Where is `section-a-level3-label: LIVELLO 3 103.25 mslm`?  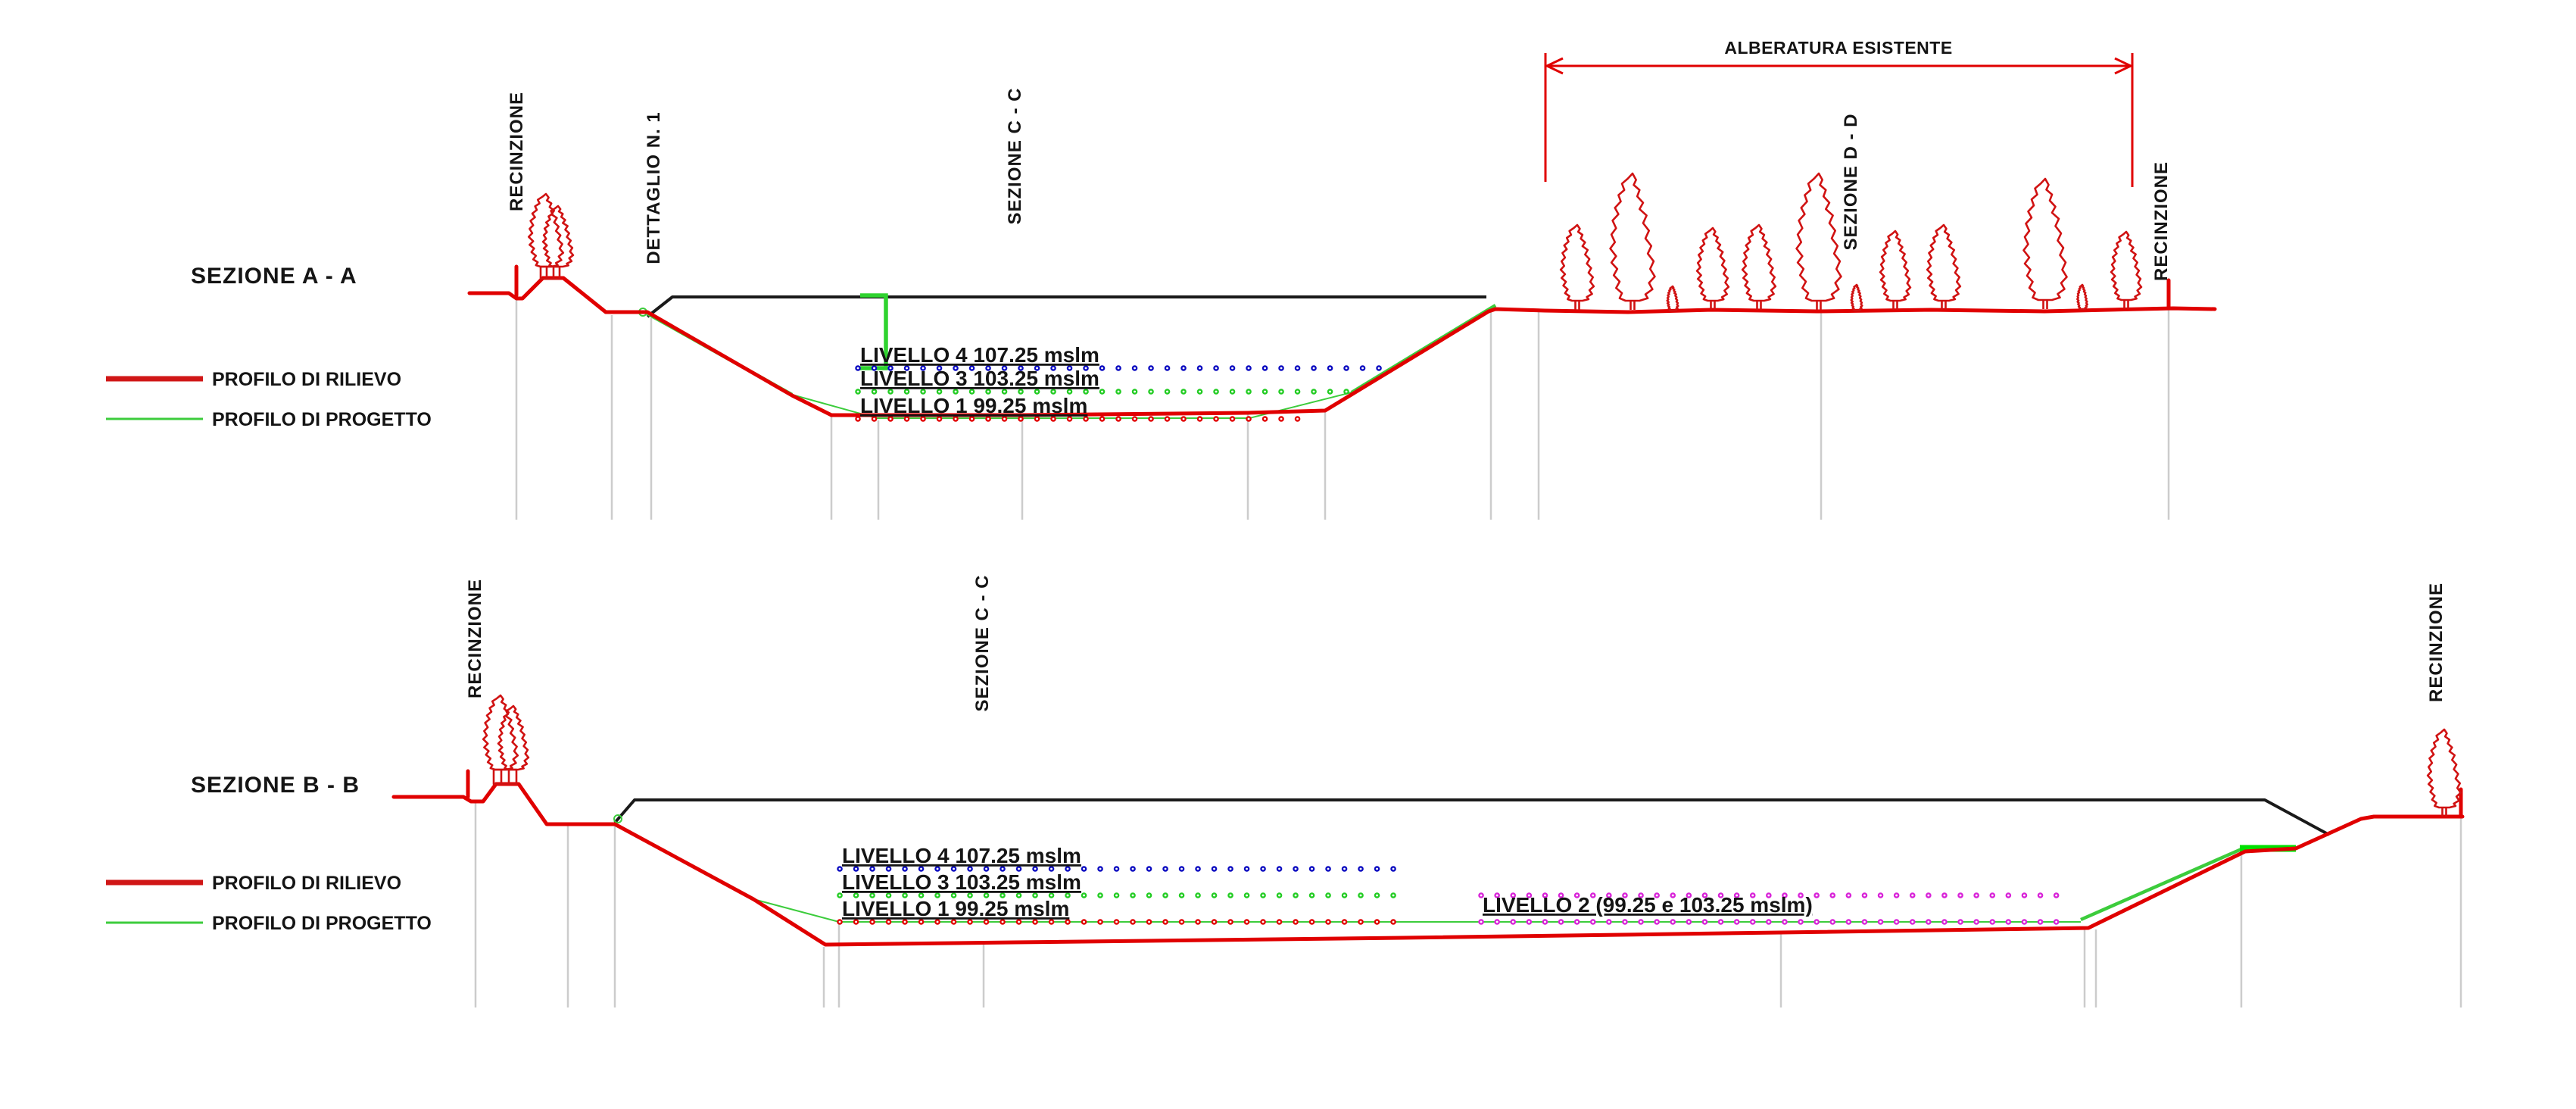
section-a-level3-label: LIVELLO 3 103.25 mslm is located at coordinates (979, 378).